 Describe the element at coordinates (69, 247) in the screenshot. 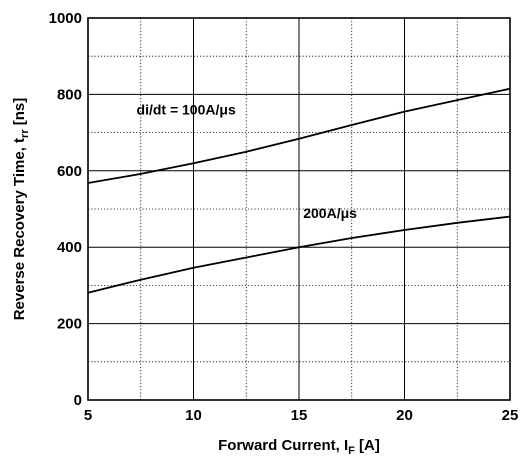

I see `y-tick-label: 400` at that location.